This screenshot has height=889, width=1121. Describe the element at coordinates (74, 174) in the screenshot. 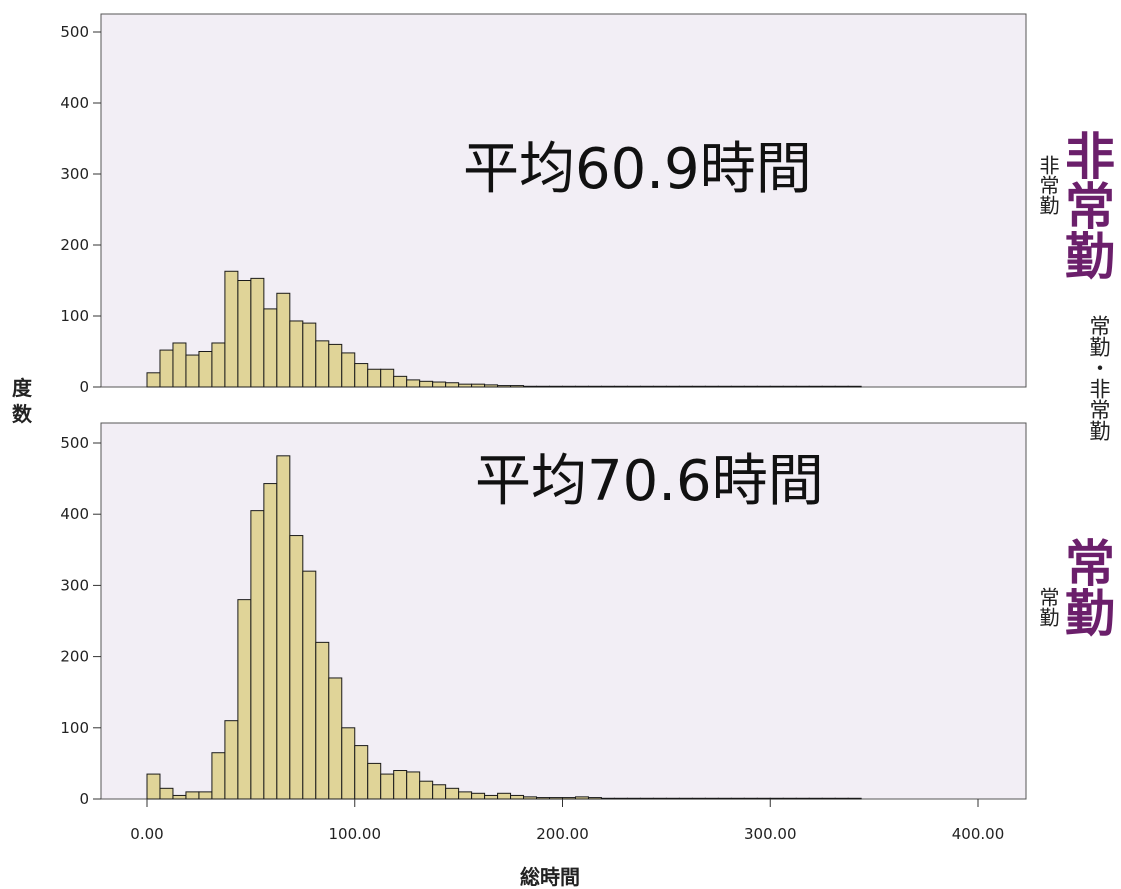

I see `y-tick-label: 300` at that location.